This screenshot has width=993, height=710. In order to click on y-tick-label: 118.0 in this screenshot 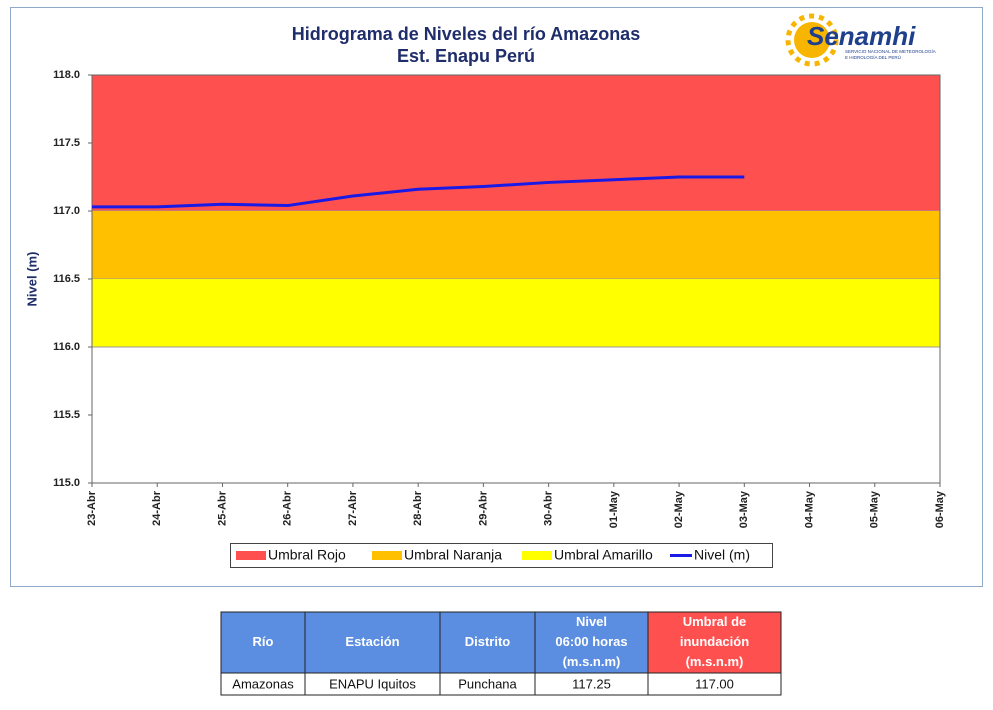, I will do `click(66, 75)`.